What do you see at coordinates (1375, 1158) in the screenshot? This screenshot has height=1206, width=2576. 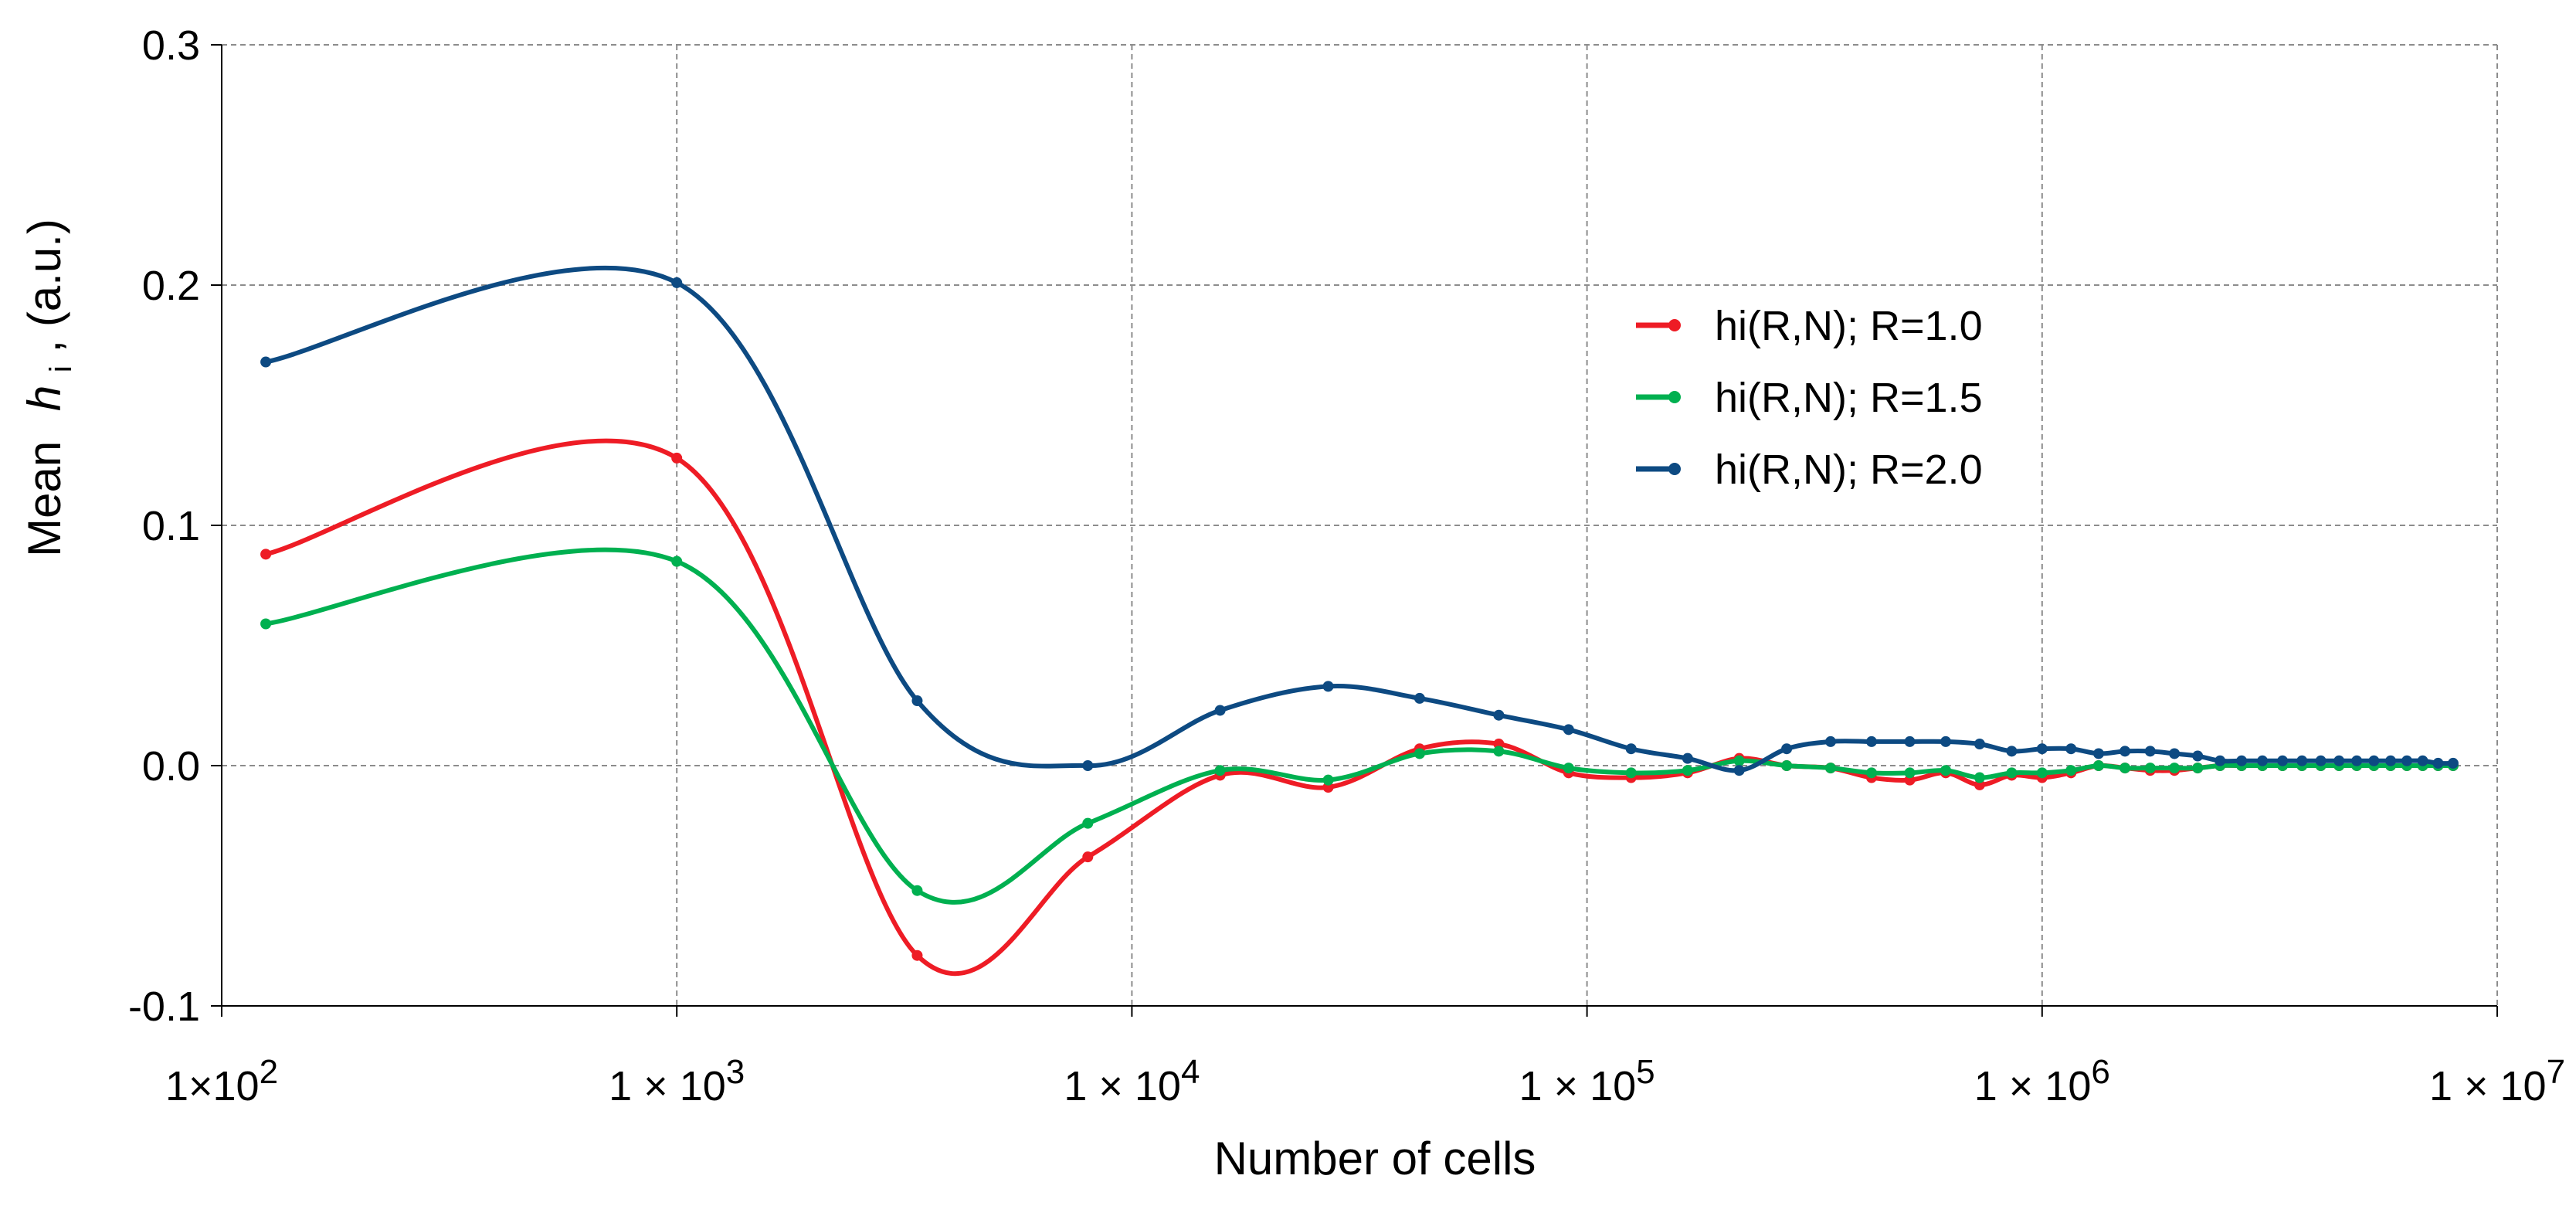 I see `x-axis-title: Number of cells` at bounding box center [1375, 1158].